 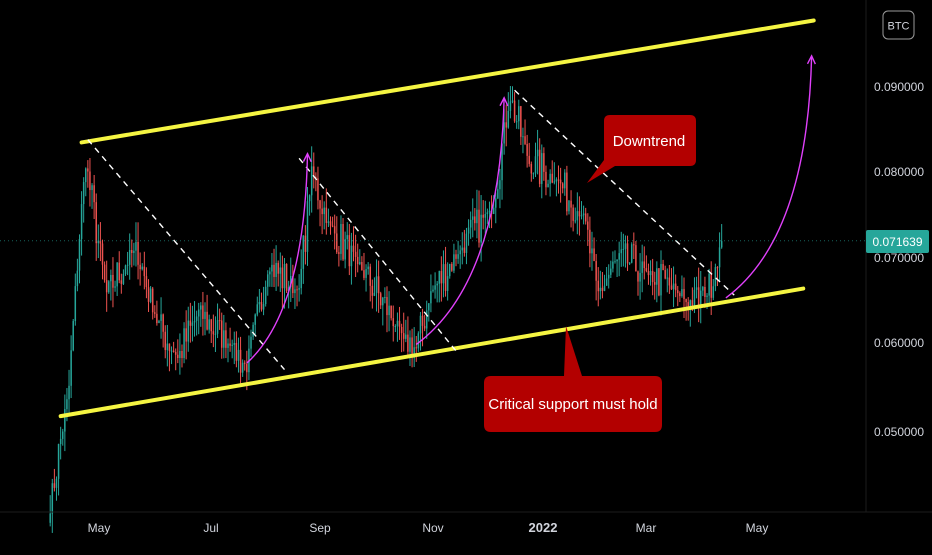 What do you see at coordinates (573, 379) in the screenshot?
I see `support-callout: Critical support must hold` at bounding box center [573, 379].